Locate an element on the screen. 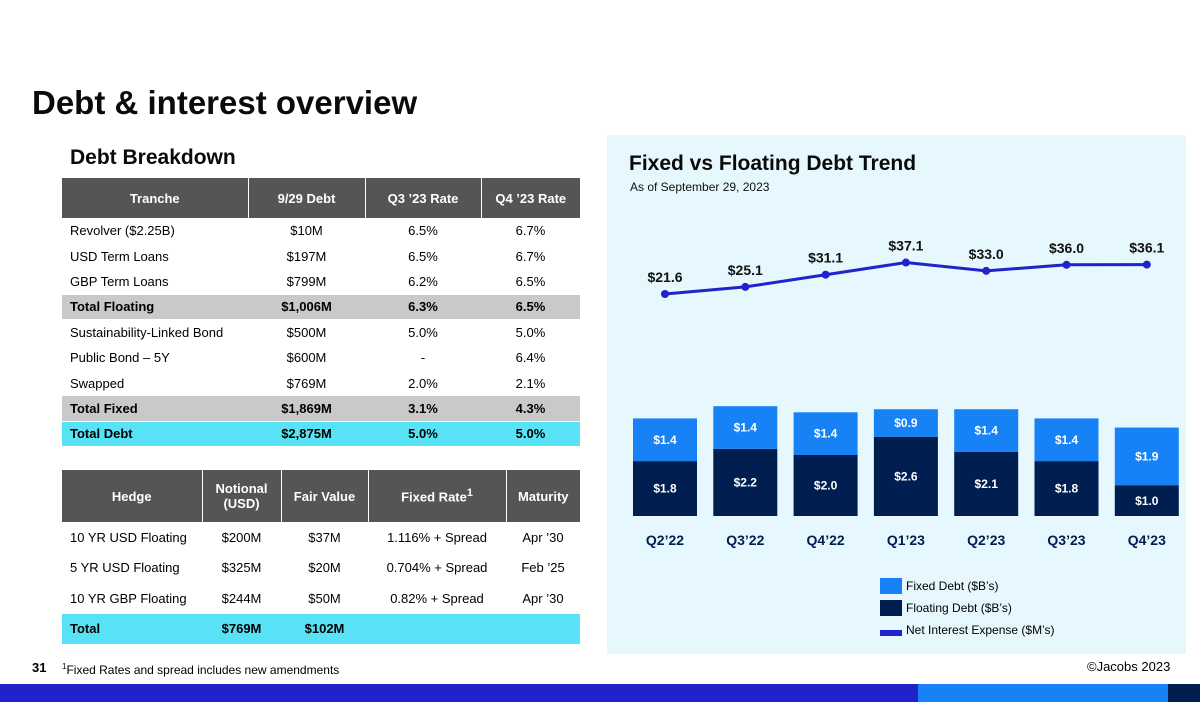 Image resolution: width=1200 pixels, height=728 pixels. table-row: Sustainability-Linked Bond $500M 5.0% 5.0% is located at coordinates (321, 332).